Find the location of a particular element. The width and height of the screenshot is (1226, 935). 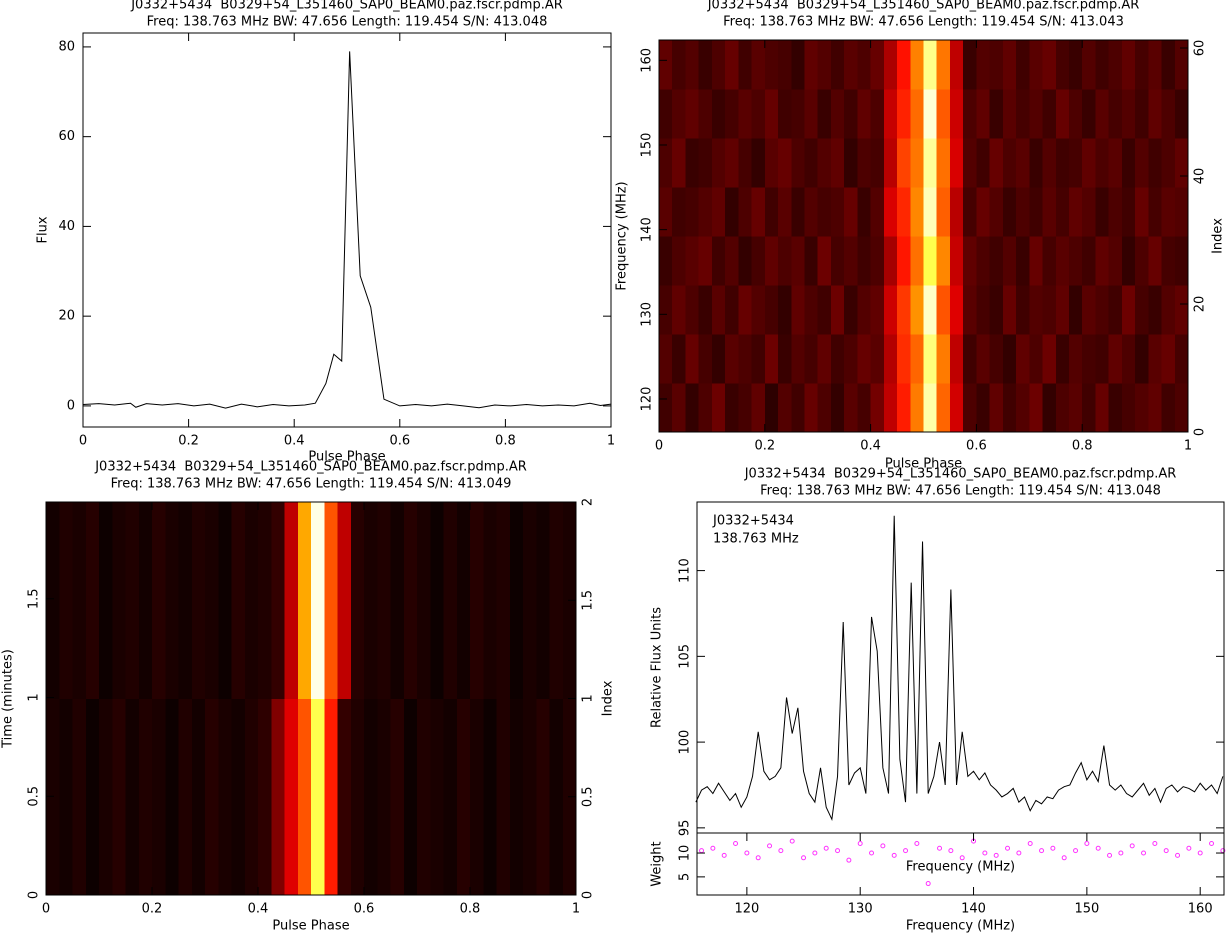

x-tick-label: 150 is located at coordinates (1086, 909).